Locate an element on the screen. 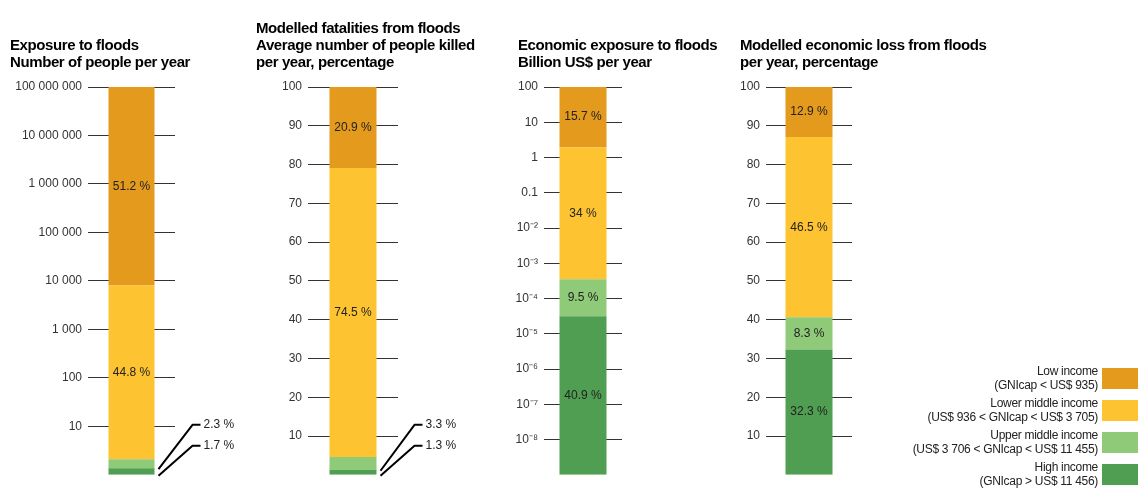 The width and height of the screenshot is (1138, 488). legend-label: Low income (GNIcap < US$ 935) is located at coordinates (1046, 378).